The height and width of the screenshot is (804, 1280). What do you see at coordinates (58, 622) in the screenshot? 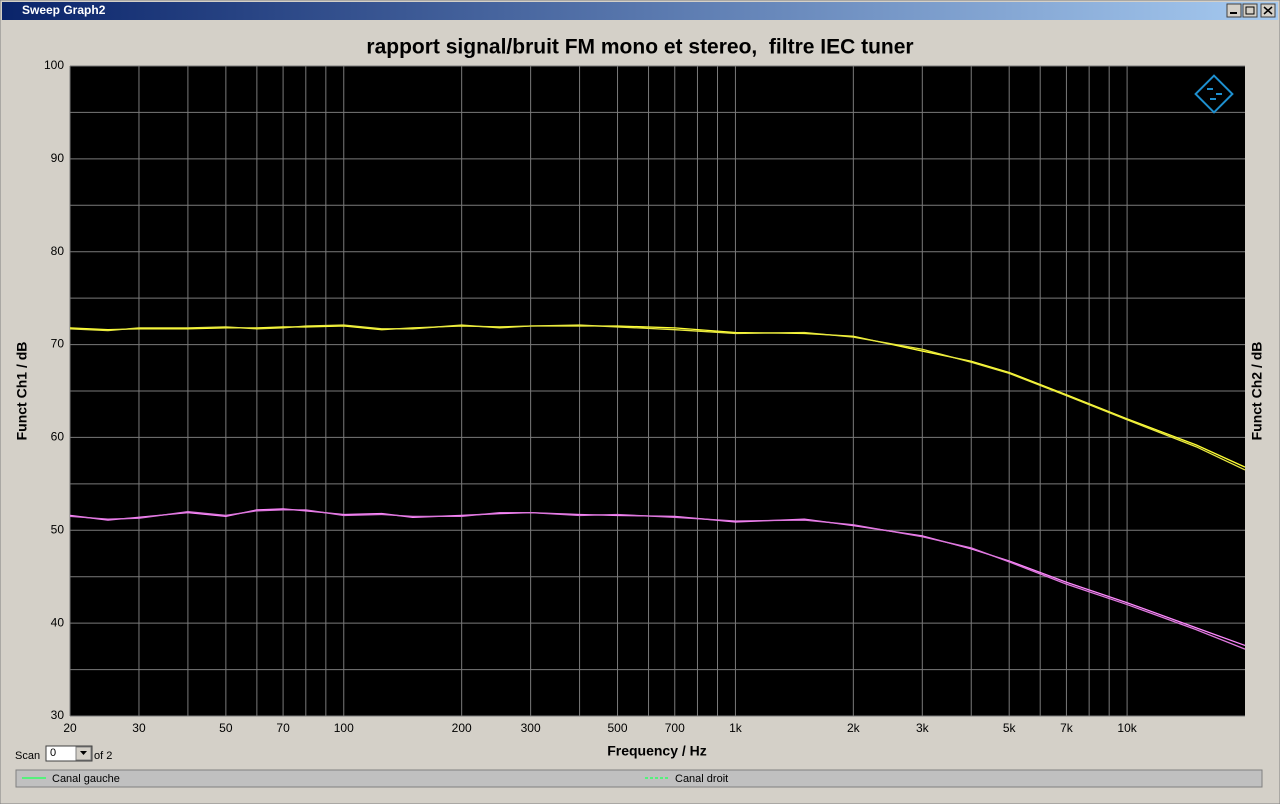
I see `y-tick-label: 40` at bounding box center [58, 622].